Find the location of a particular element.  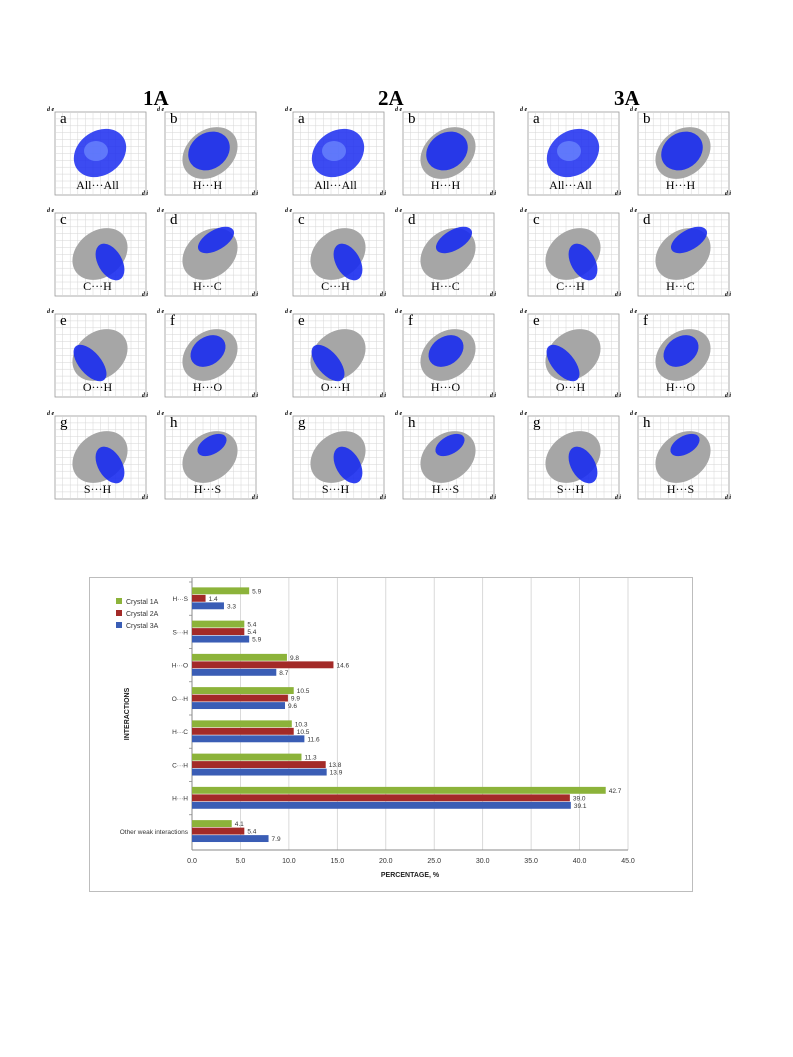

fingerprint-plot-2a-c: d e d i c C···H is located at coordinates (335, 255).